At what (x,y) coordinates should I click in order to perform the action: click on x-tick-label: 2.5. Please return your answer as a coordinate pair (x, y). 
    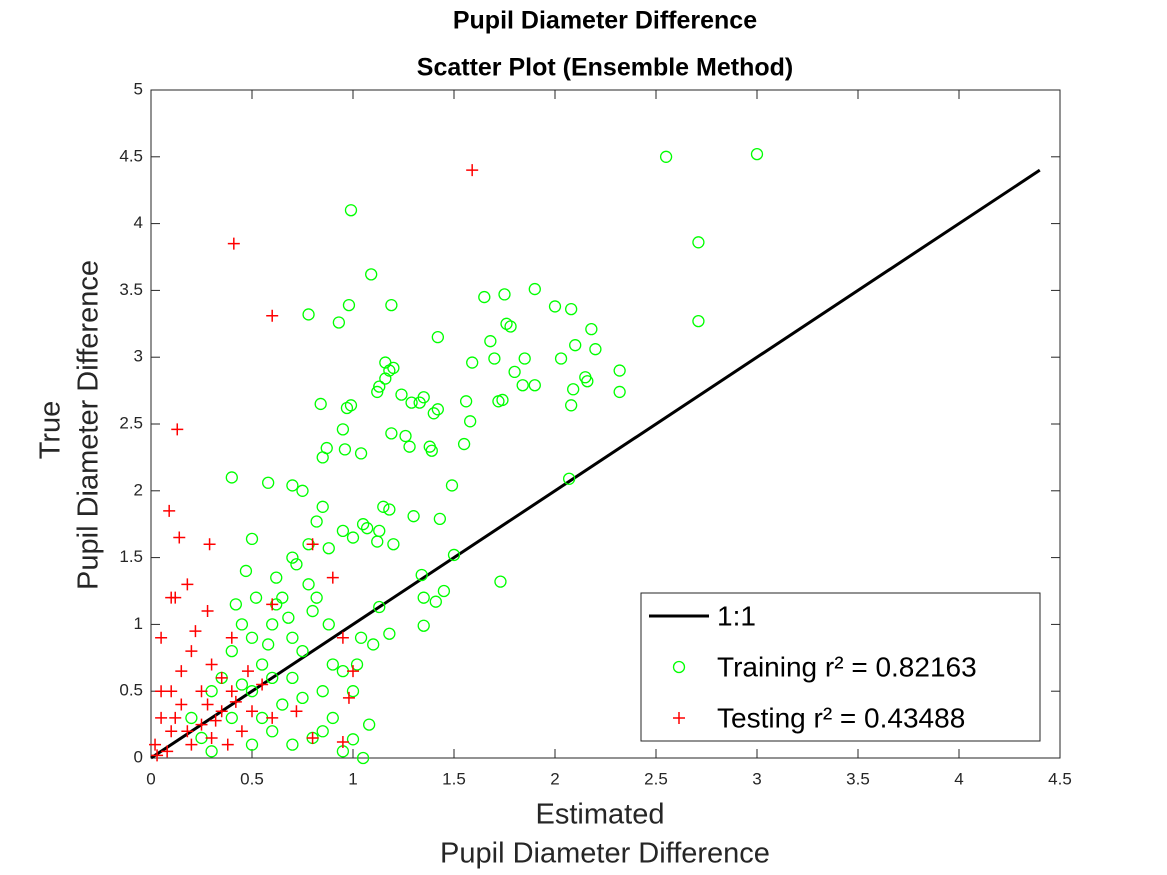
    Looking at the image, I should click on (656, 778).